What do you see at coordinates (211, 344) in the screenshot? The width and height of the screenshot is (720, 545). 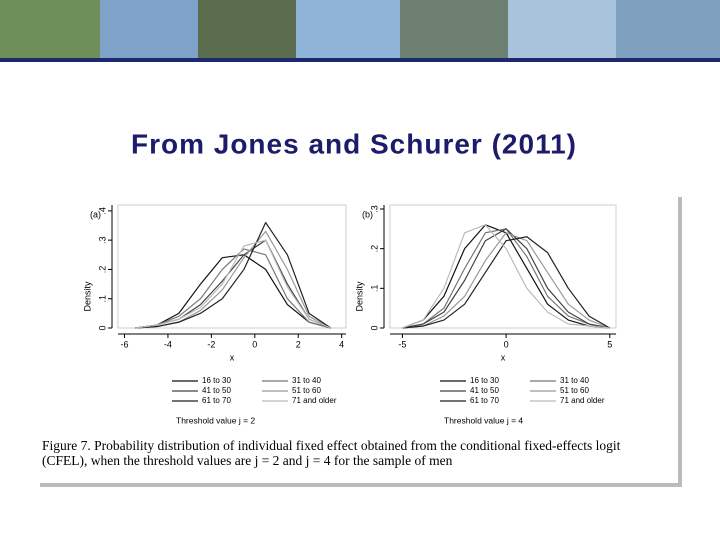 I see `x-tick-label: -2` at bounding box center [211, 344].